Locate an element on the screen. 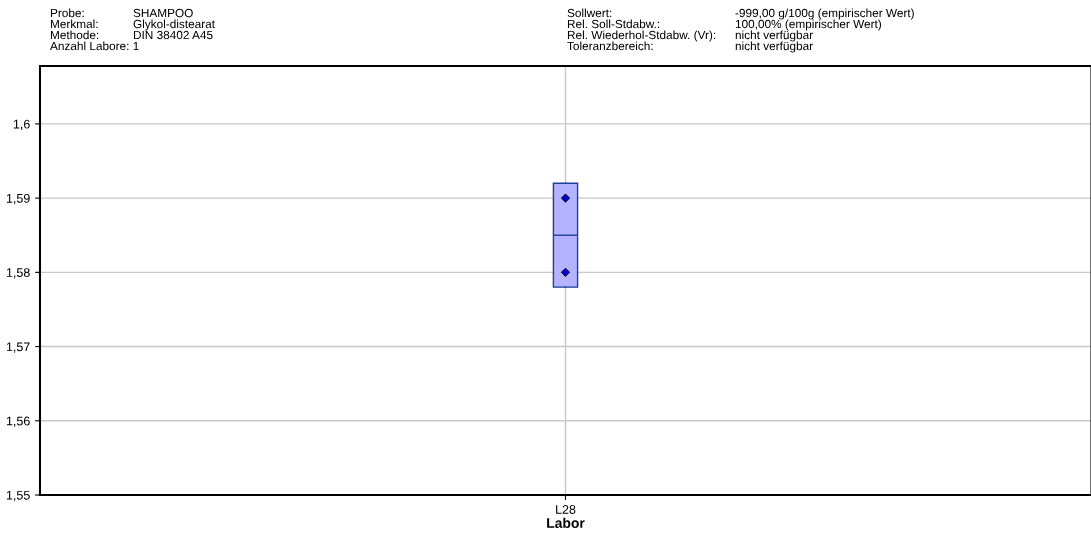 The image size is (1091, 536). y-tick-label: 1,56 is located at coordinates (18, 421).